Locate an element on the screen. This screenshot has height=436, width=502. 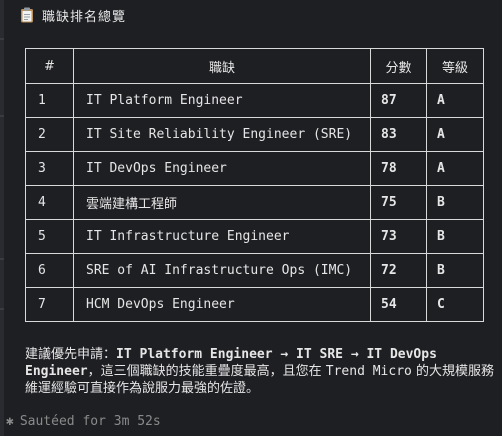
column-header-number: # is located at coordinates (49, 66).